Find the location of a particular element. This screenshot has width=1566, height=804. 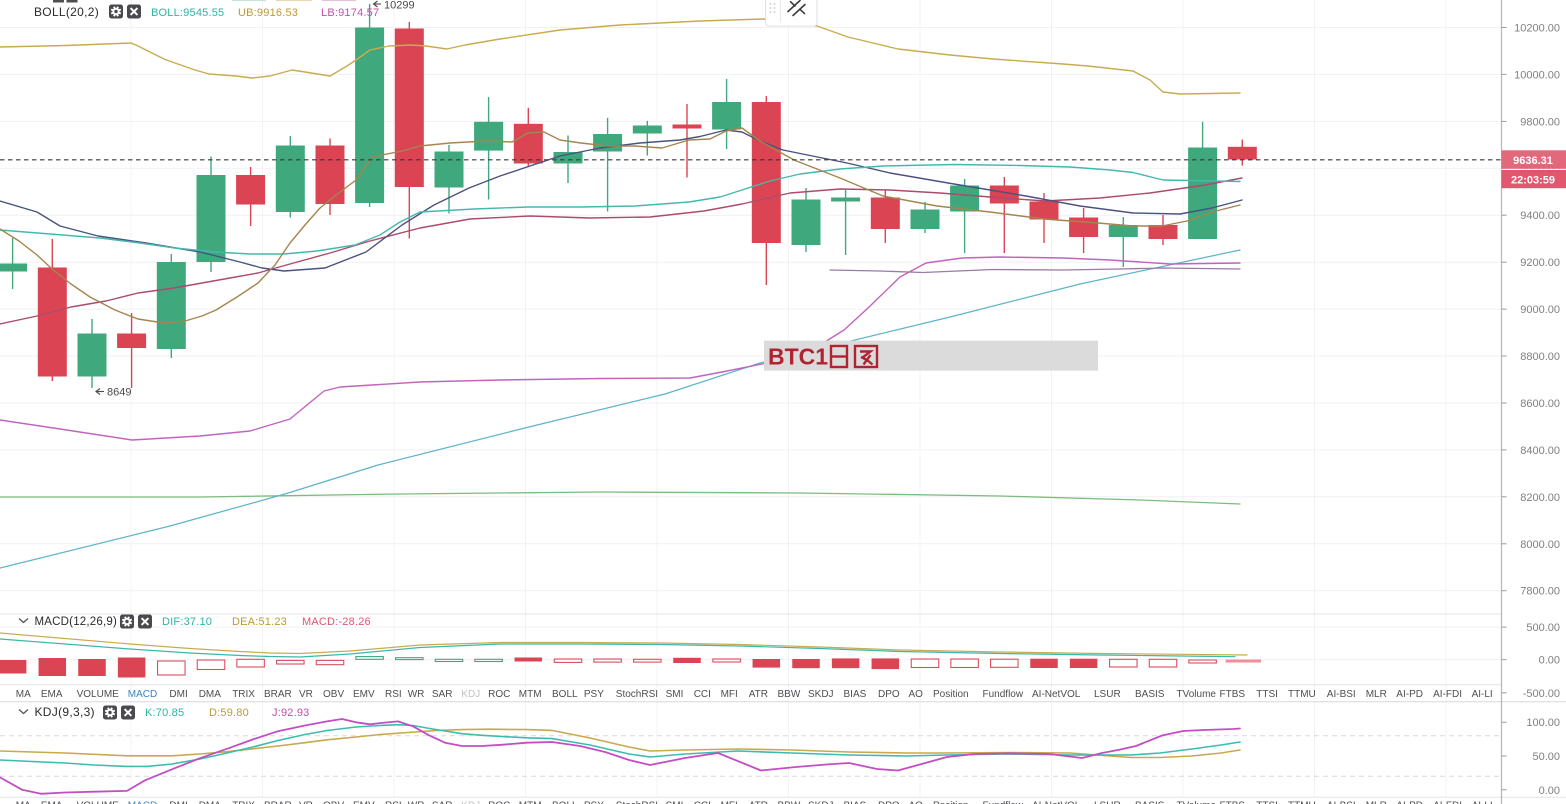

svg-text: RSI is located at coordinates (393, 694).